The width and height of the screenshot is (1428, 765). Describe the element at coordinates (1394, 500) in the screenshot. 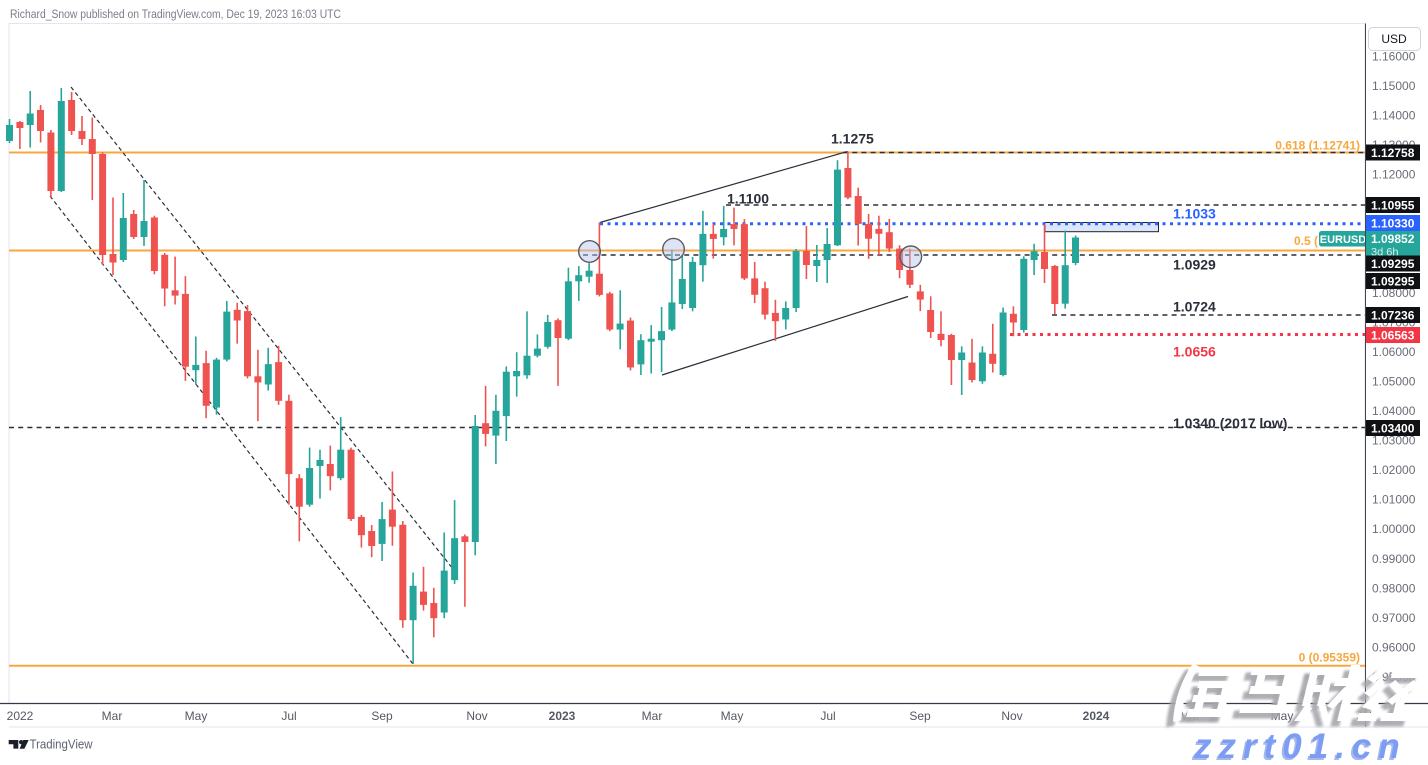

I see `svg-text: 1.01000` at that location.